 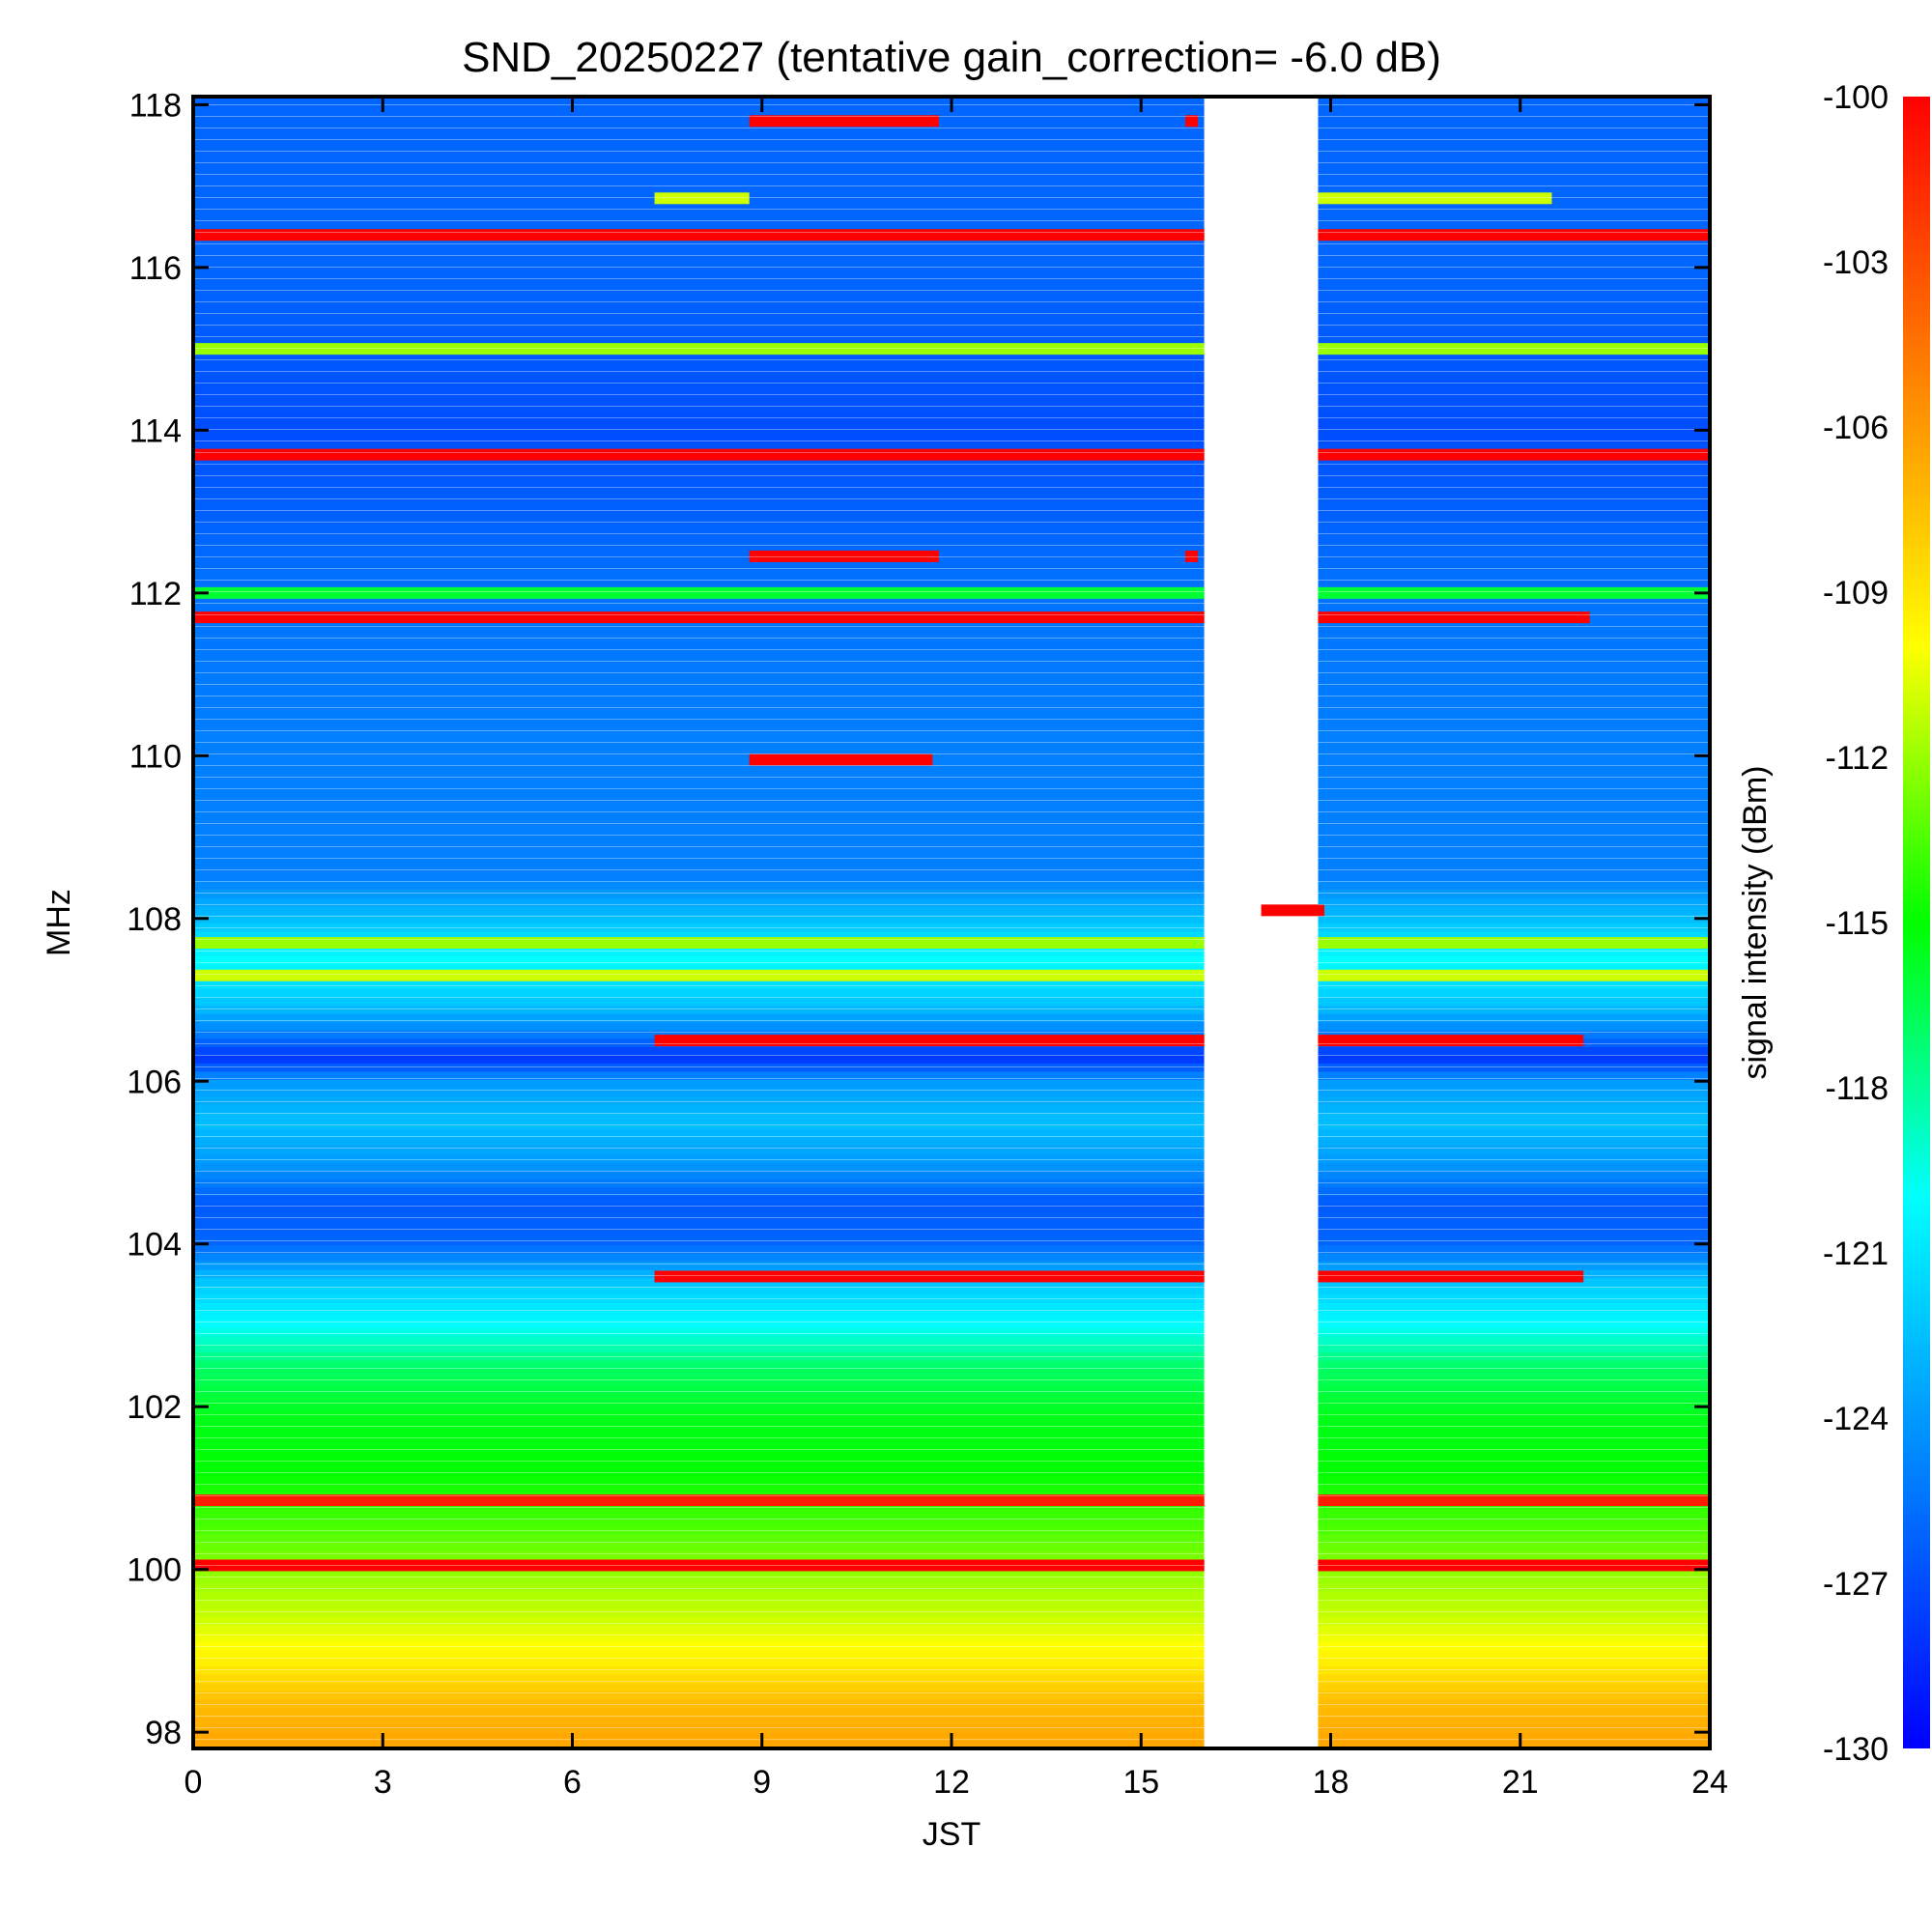 What do you see at coordinates (1857, 1088) in the screenshot?
I see `colorbar-tick-label: -118` at bounding box center [1857, 1088].